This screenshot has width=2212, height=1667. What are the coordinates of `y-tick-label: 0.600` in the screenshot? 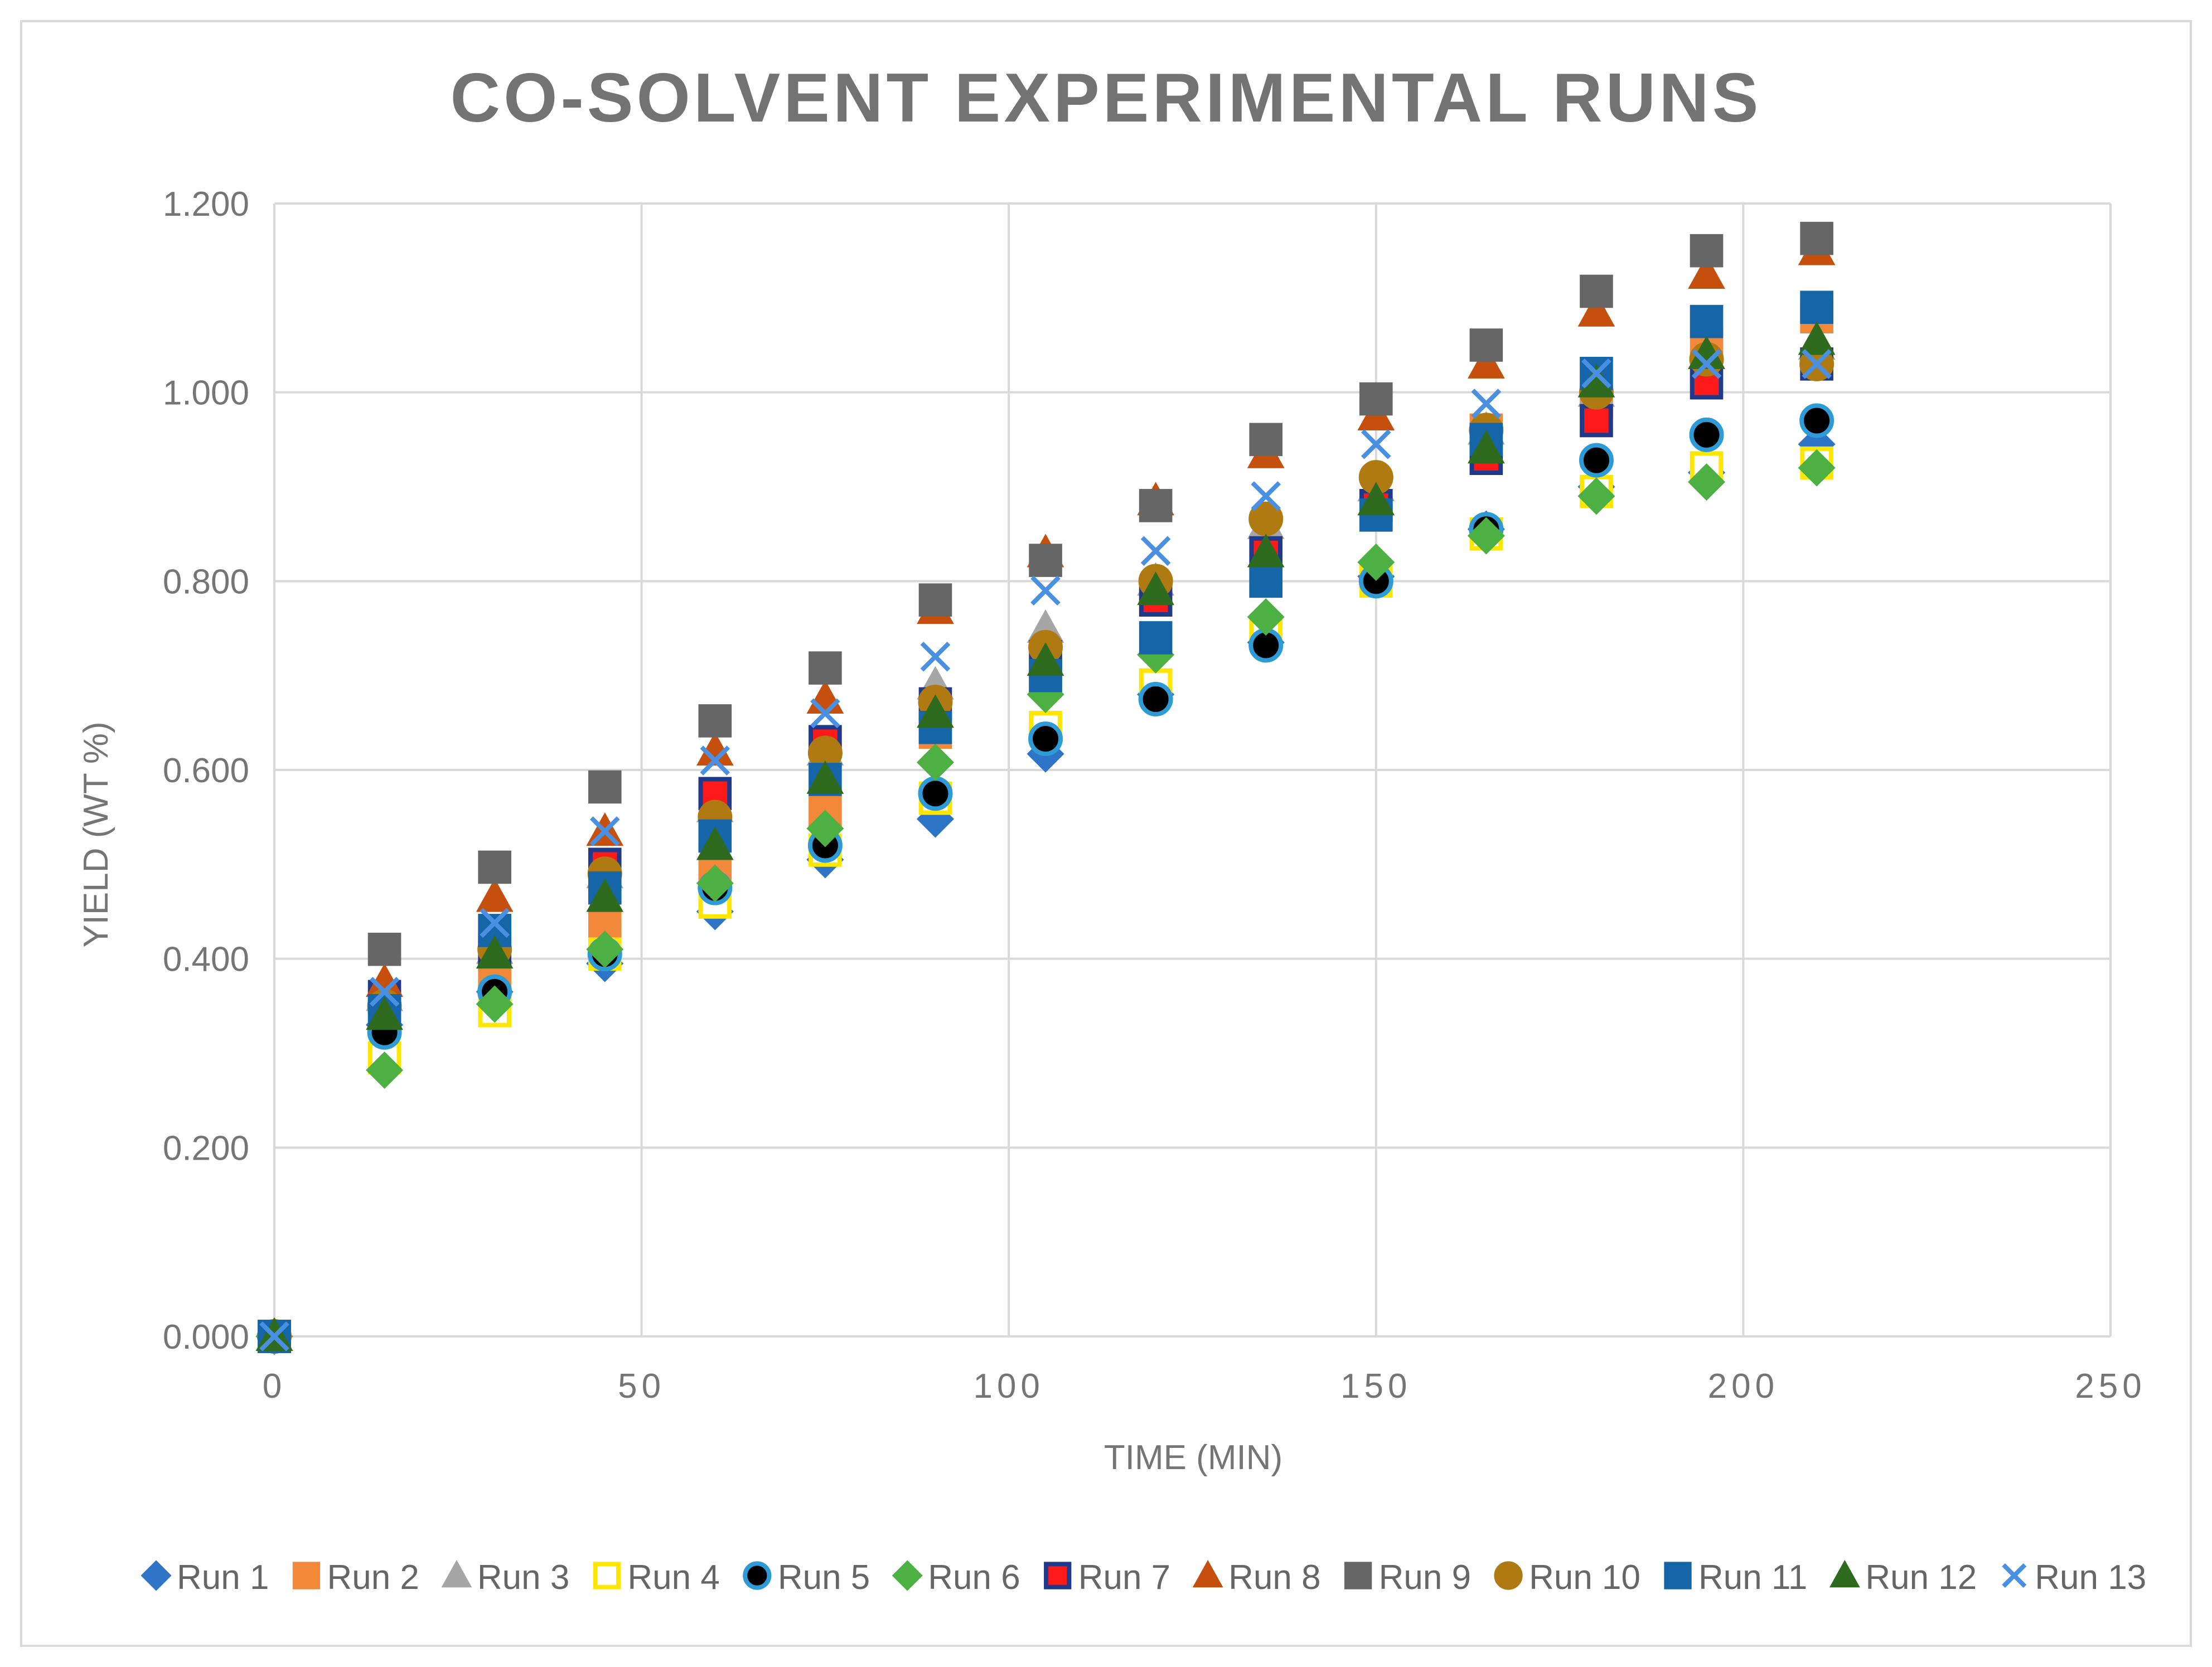 It's located at (206, 771).